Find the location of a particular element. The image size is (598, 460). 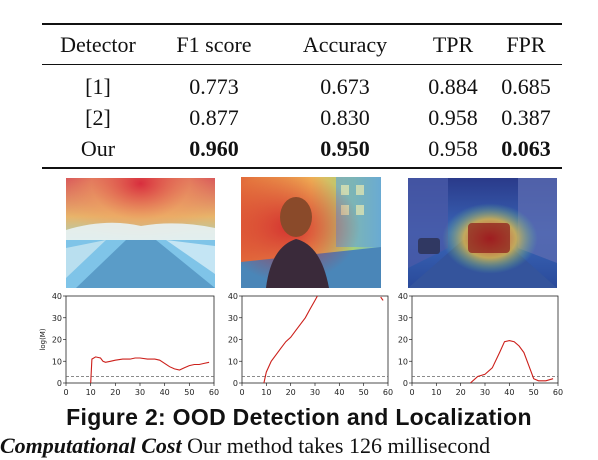

cell-f1: 0.960 is located at coordinates (214, 148).